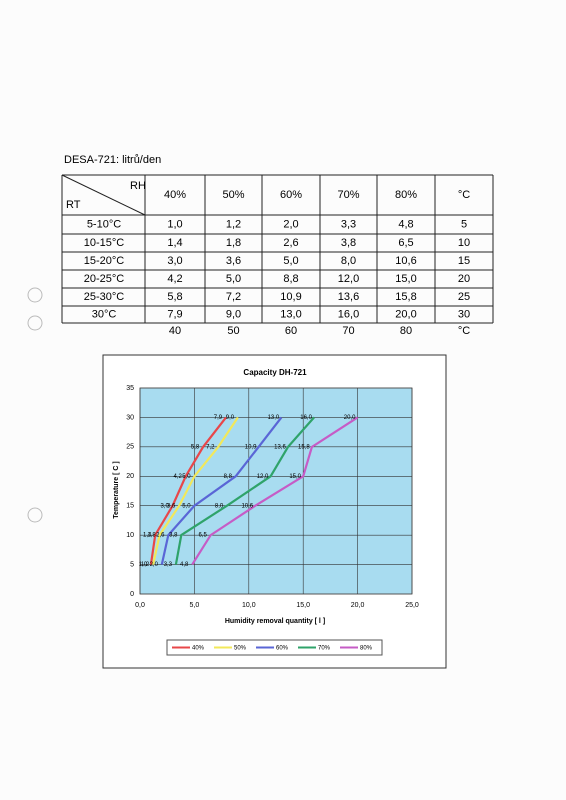  Describe the element at coordinates (405, 314) in the screenshot. I see `cell: 20,0` at that location.